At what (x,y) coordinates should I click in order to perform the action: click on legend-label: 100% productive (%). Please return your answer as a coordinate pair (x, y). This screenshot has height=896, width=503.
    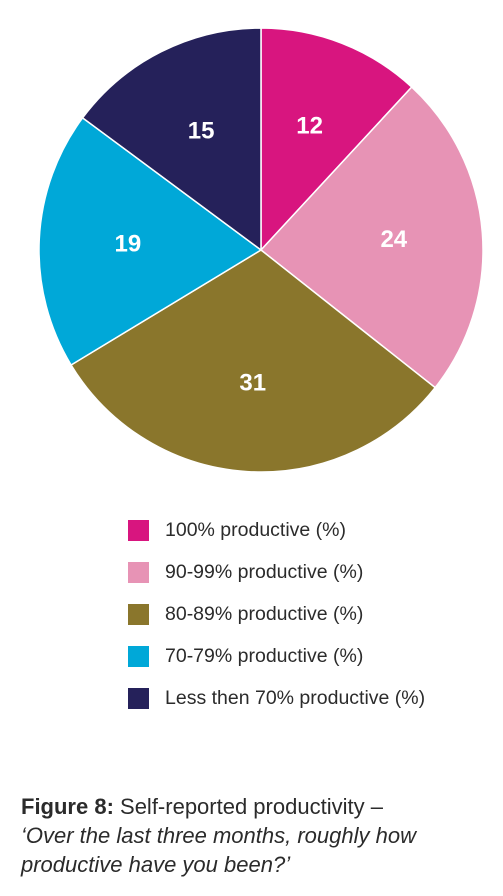
    Looking at the image, I should click on (256, 529).